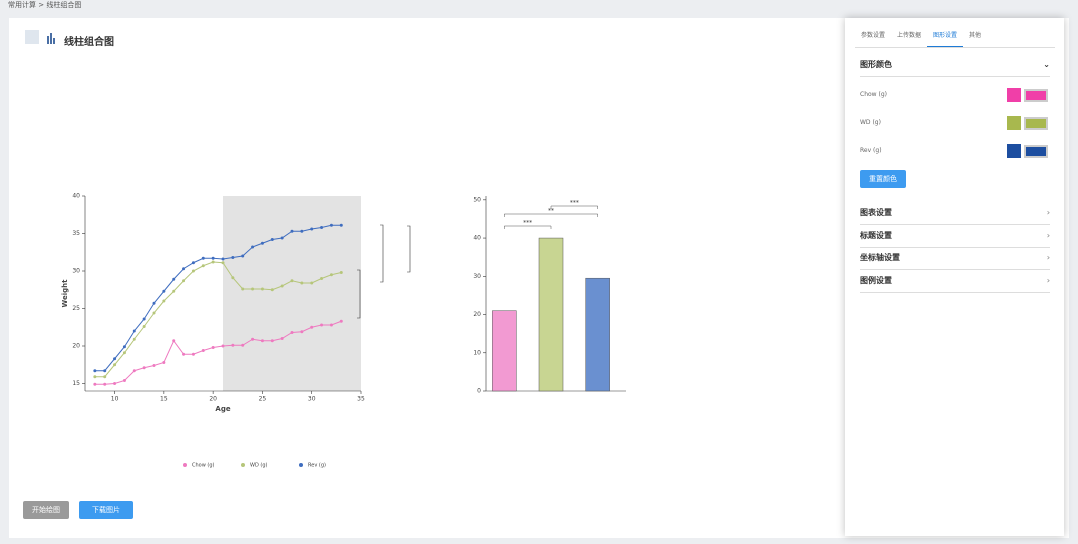 The width and height of the screenshot is (1078, 544). Describe the element at coordinates (164, 399) in the screenshot. I see `x-tick-label: 15` at that location.